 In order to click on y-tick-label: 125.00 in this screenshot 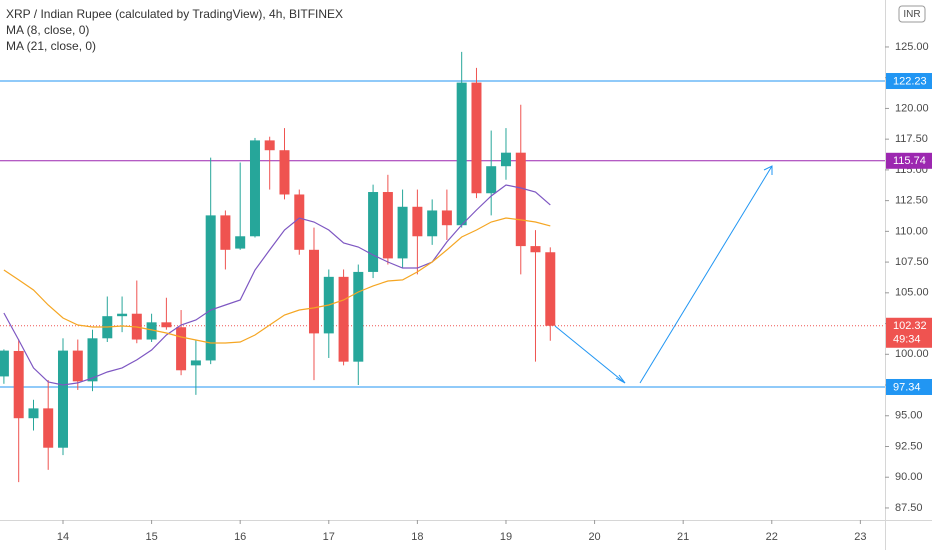, I will do `click(912, 47)`.